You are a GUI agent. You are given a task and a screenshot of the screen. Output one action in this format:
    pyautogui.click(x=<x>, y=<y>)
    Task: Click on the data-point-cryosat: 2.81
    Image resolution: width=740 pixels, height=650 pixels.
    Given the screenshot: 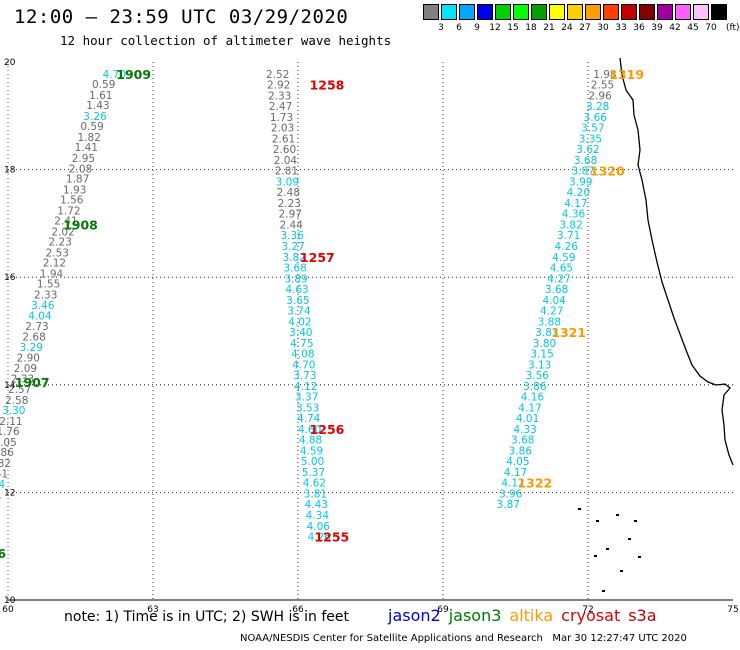 What is the action you would take?
    pyautogui.click(x=286, y=172)
    